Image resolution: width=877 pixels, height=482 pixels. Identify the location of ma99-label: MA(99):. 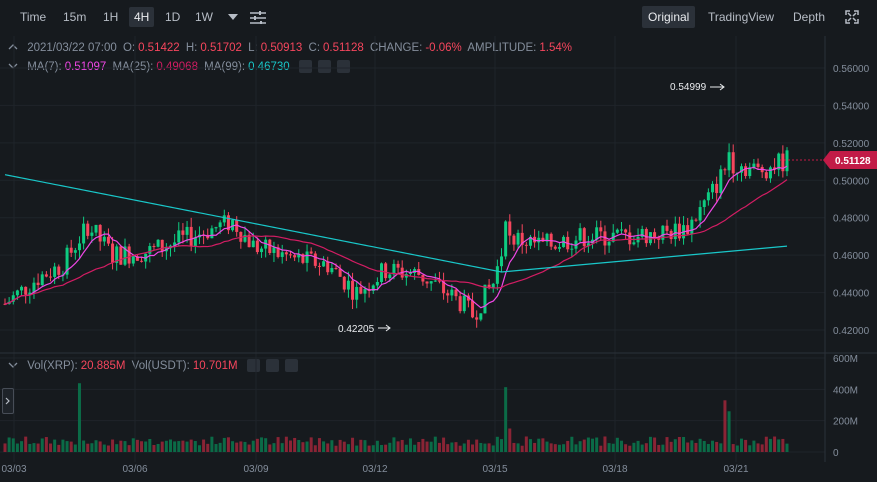
(225, 66).